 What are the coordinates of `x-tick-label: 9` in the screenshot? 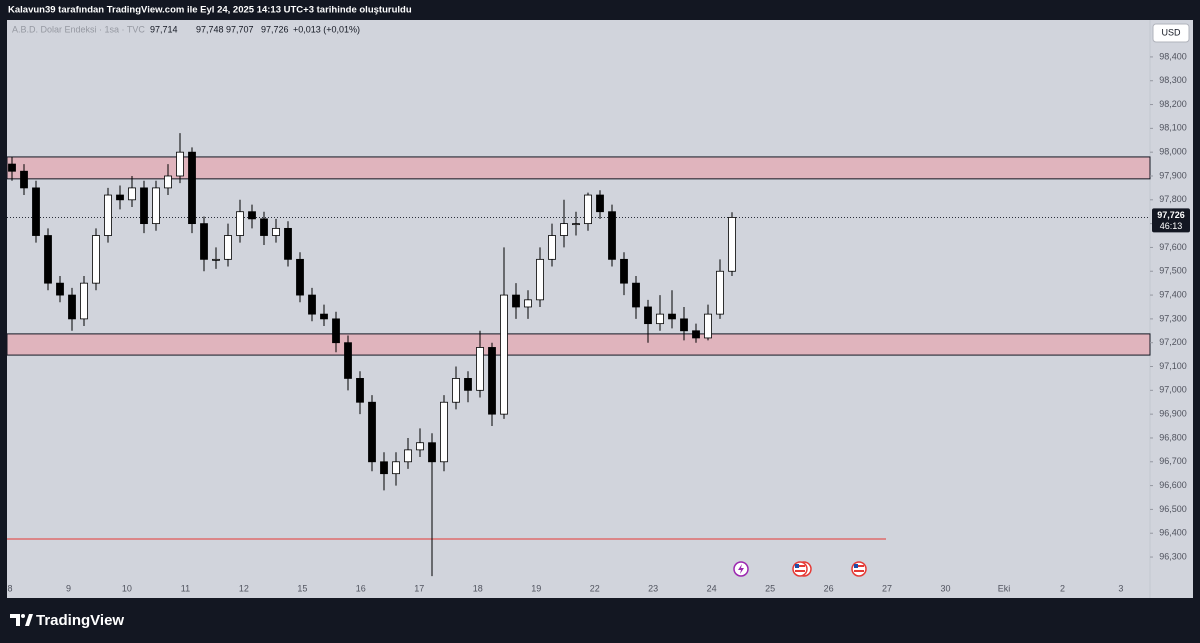 It's located at (68, 588).